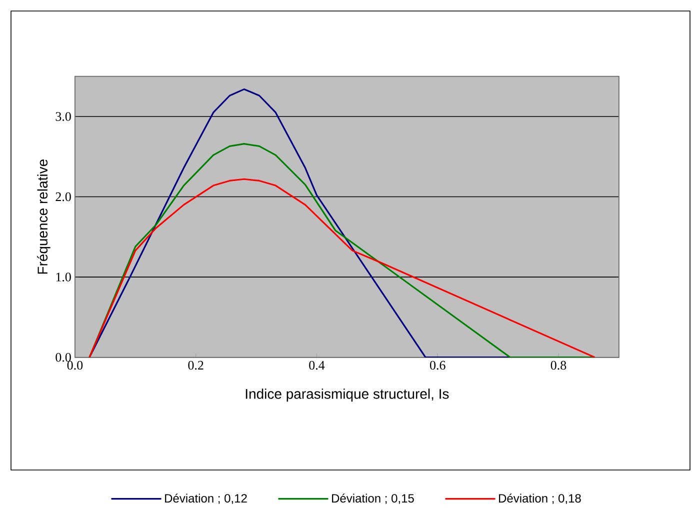 This screenshot has height=508, width=697. What do you see at coordinates (63, 357) in the screenshot?
I see `y-tick-label: 0.0` at bounding box center [63, 357].